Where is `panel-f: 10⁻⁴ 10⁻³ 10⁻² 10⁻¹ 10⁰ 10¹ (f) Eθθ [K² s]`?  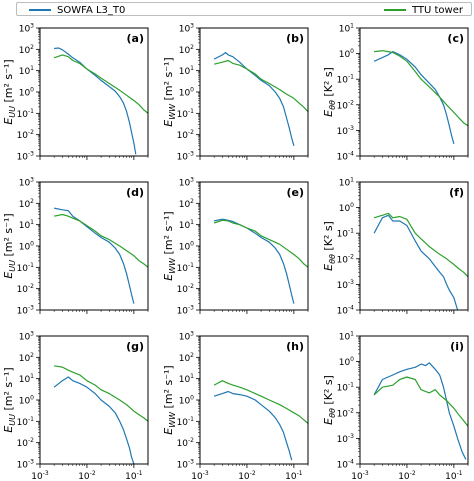 panel-f: 10⁻⁴ 10⁻³ 10⁻² 10⁻¹ 10⁰ 10¹ (f) Eθθ [K² s] is located at coordinates (395, 247).